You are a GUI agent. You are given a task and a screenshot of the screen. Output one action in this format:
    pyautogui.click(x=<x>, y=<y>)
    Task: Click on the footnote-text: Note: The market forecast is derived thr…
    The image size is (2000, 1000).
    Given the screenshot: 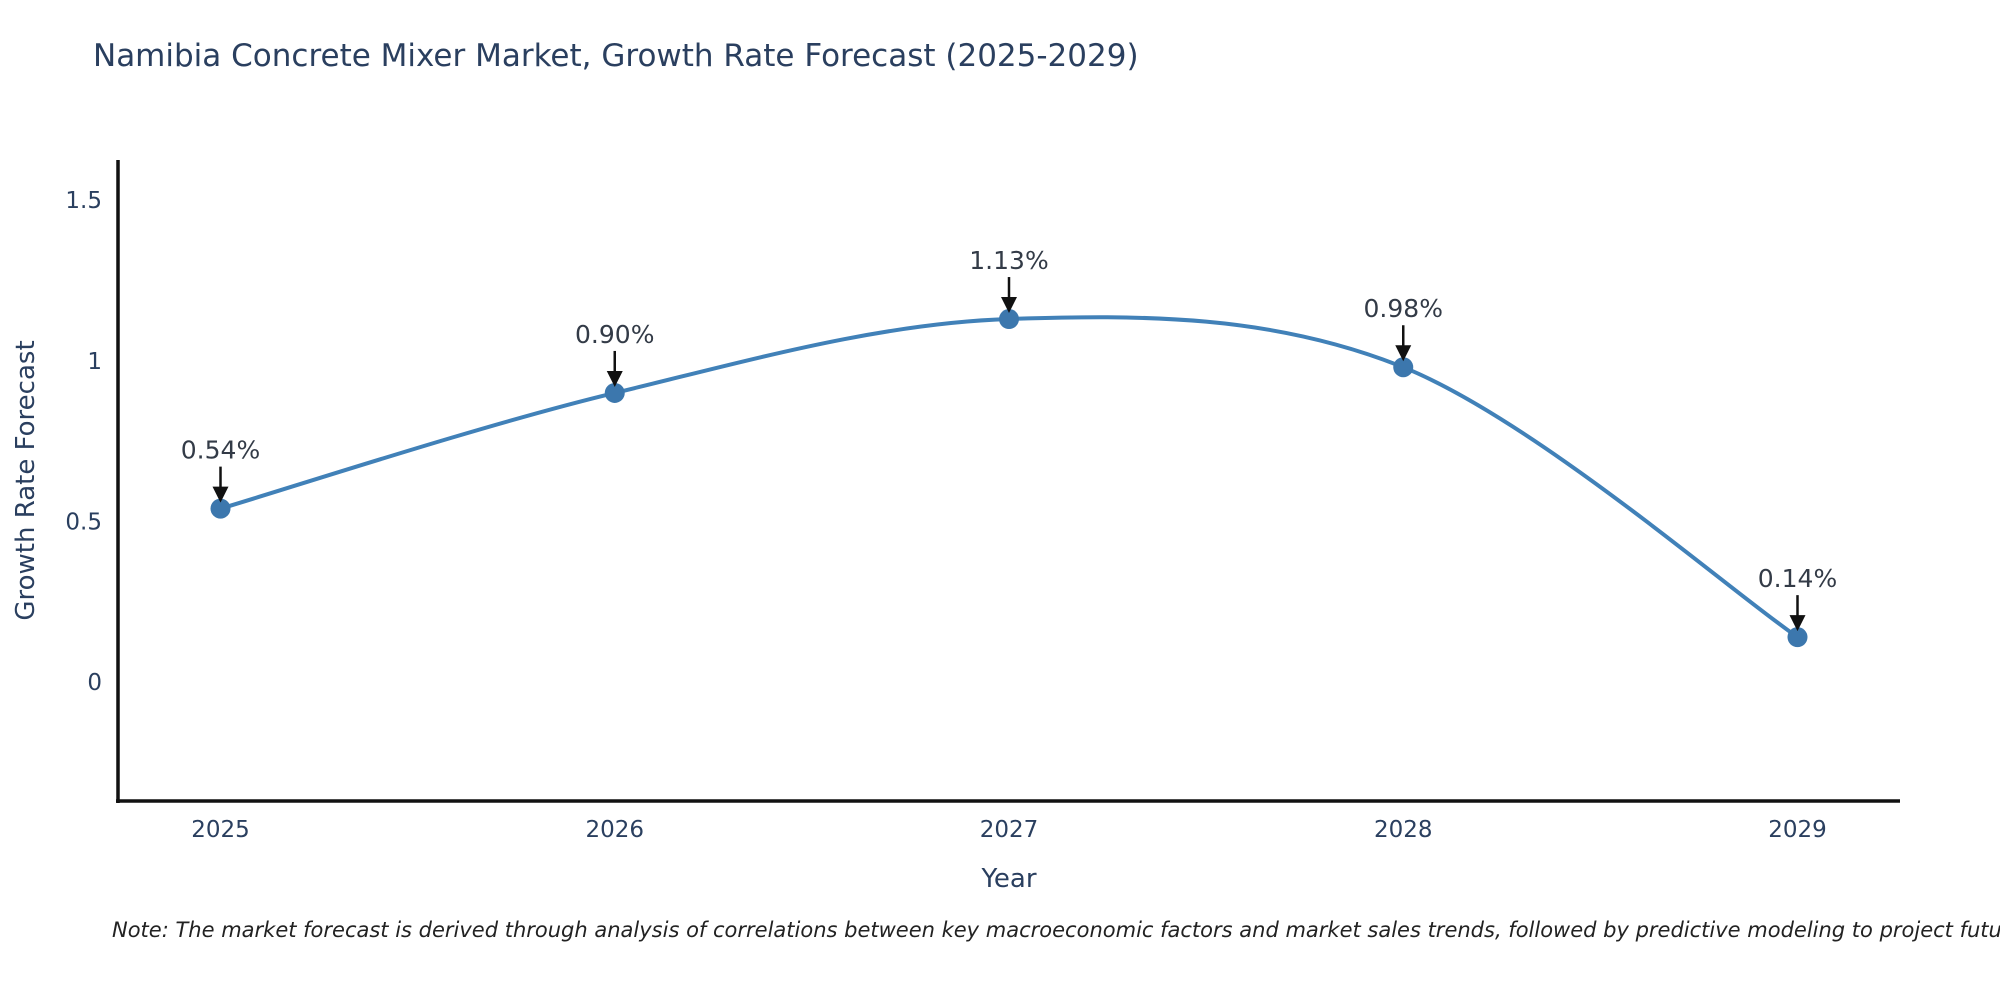 What is the action you would take?
    pyautogui.click(x=1056, y=930)
    